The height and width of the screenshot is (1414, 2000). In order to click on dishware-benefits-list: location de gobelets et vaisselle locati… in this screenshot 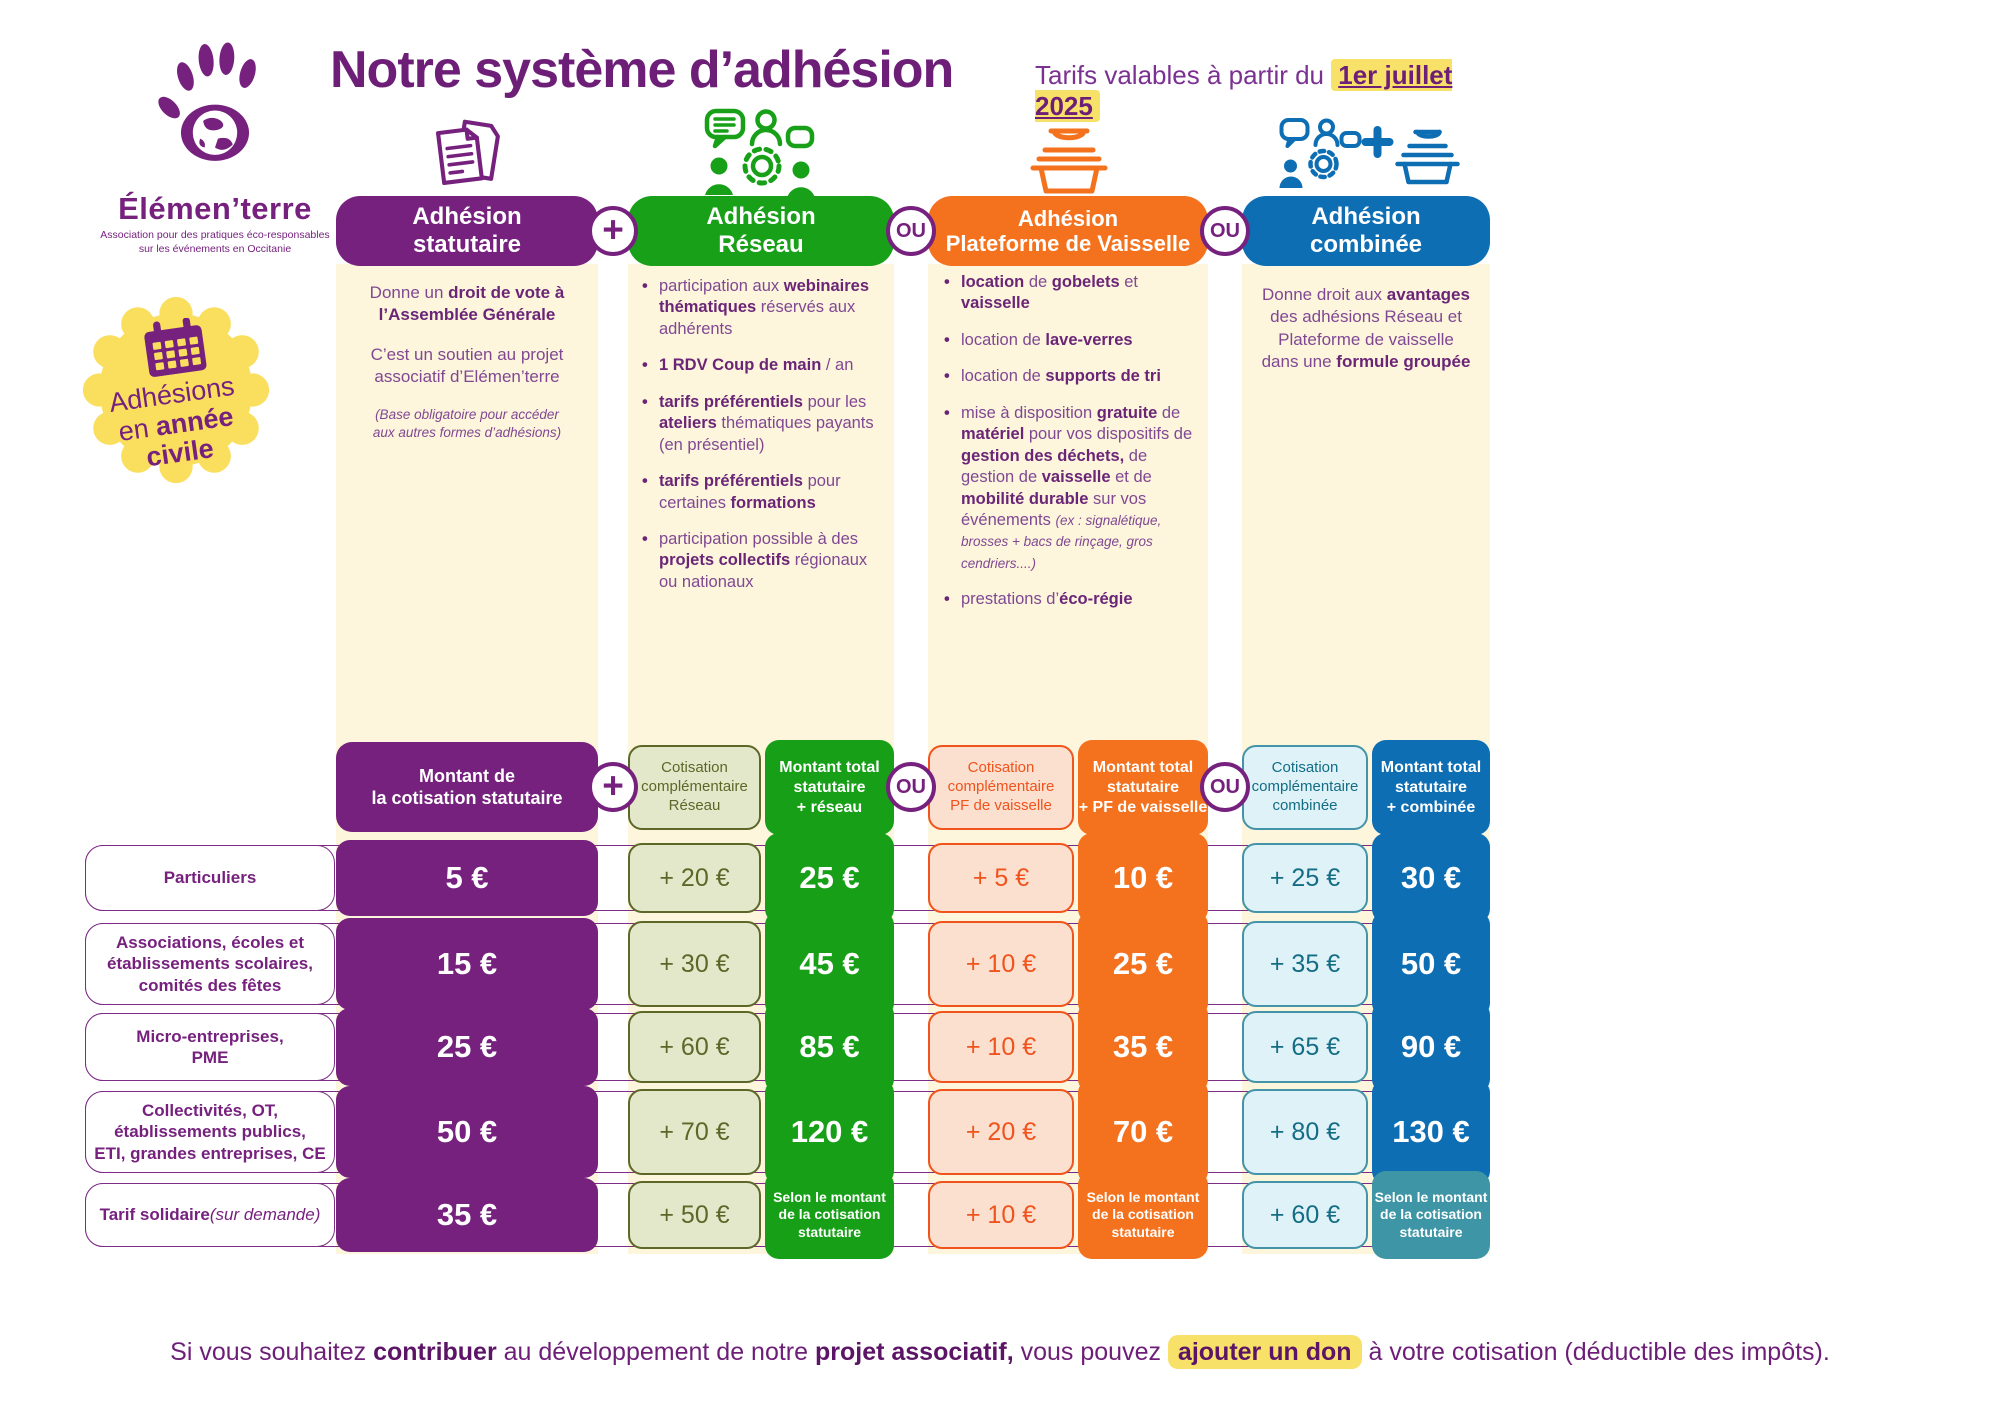, I will do `click(1072, 449)`.